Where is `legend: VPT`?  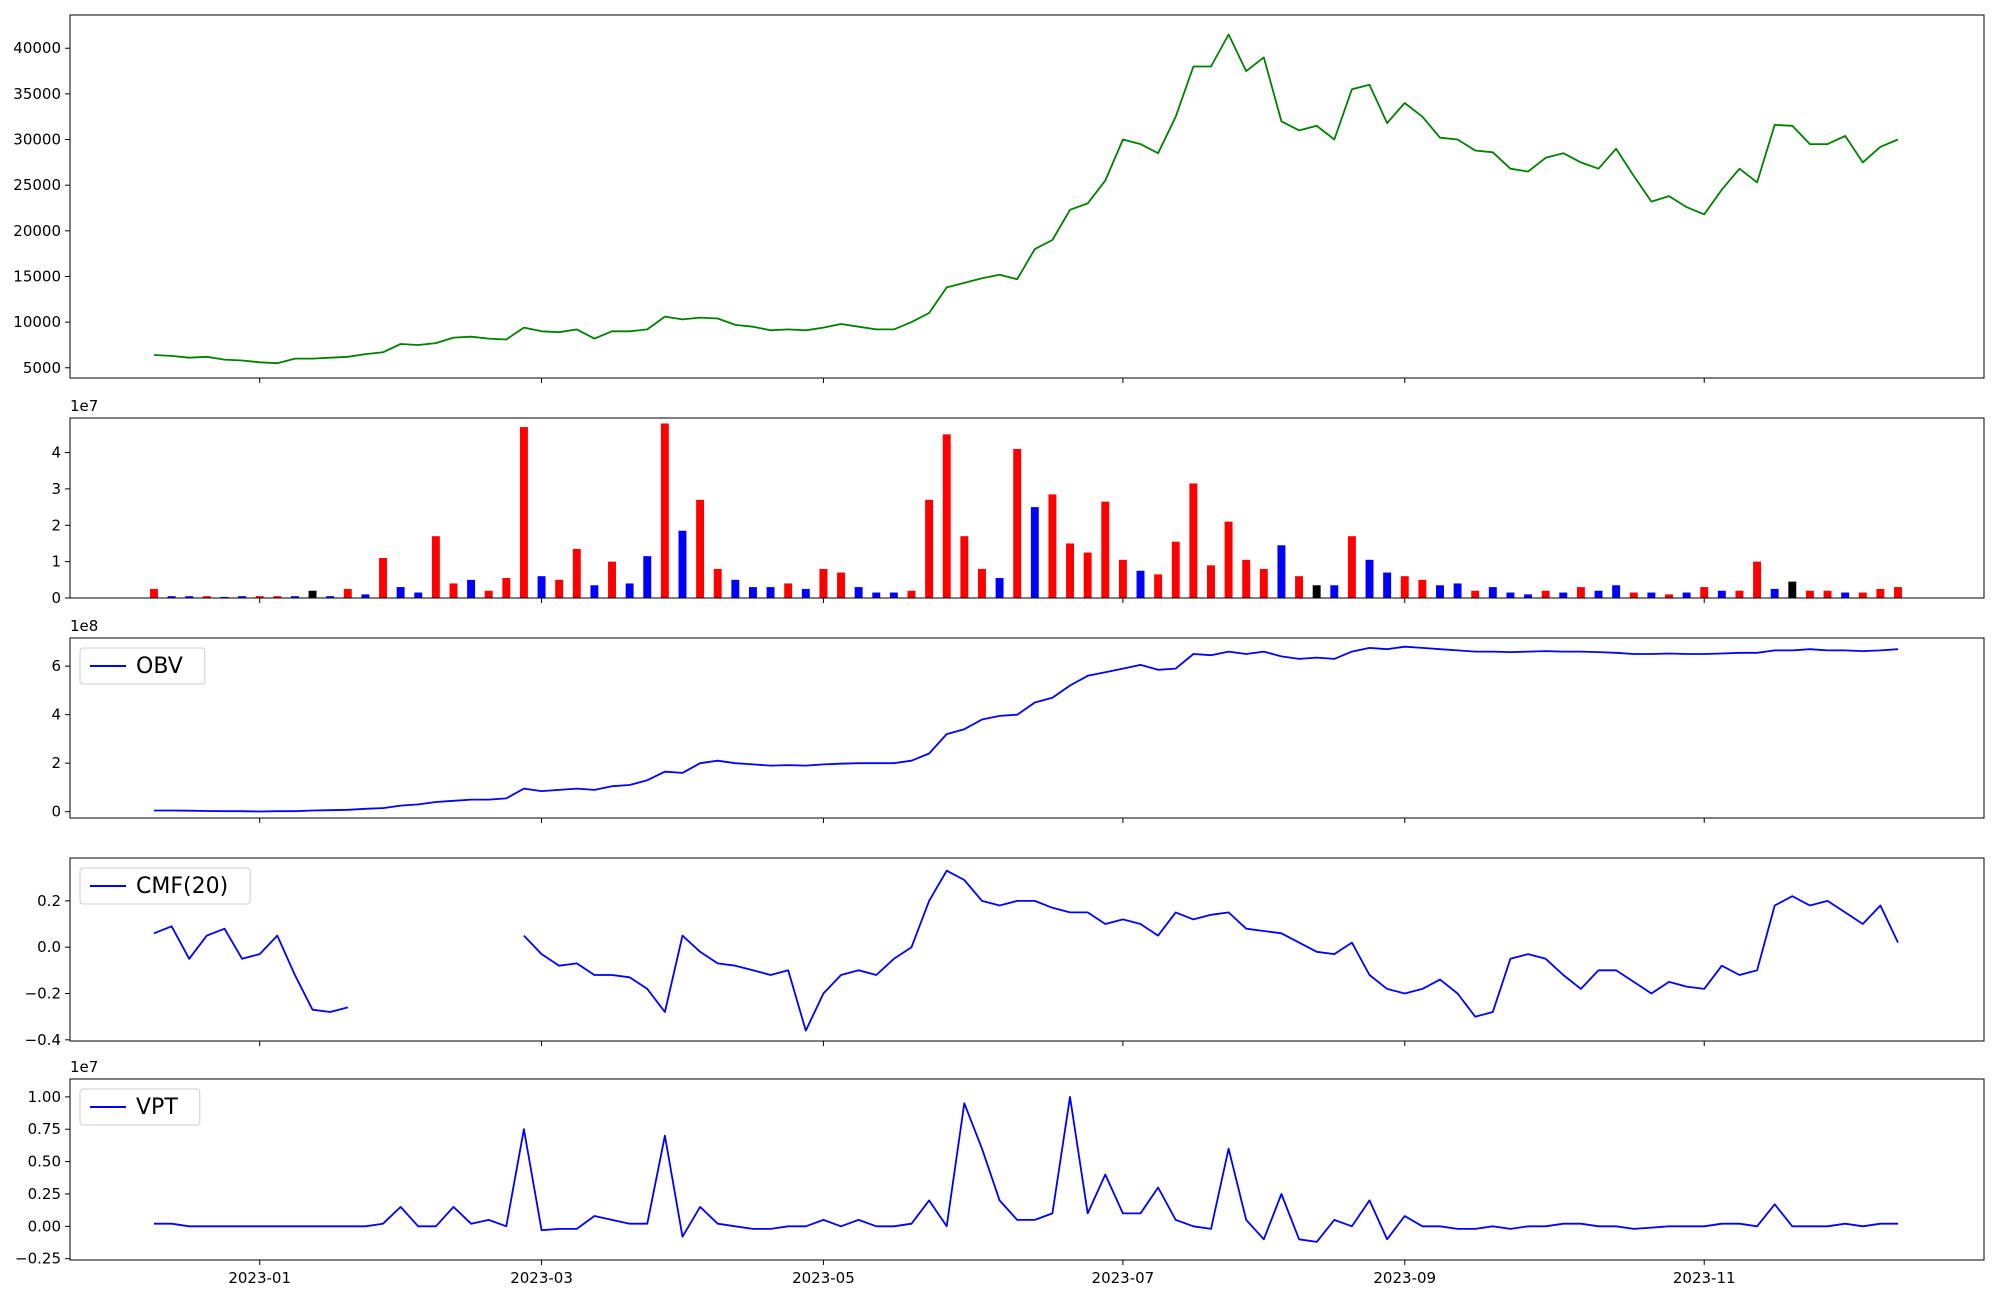 legend: VPT is located at coordinates (140, 1107).